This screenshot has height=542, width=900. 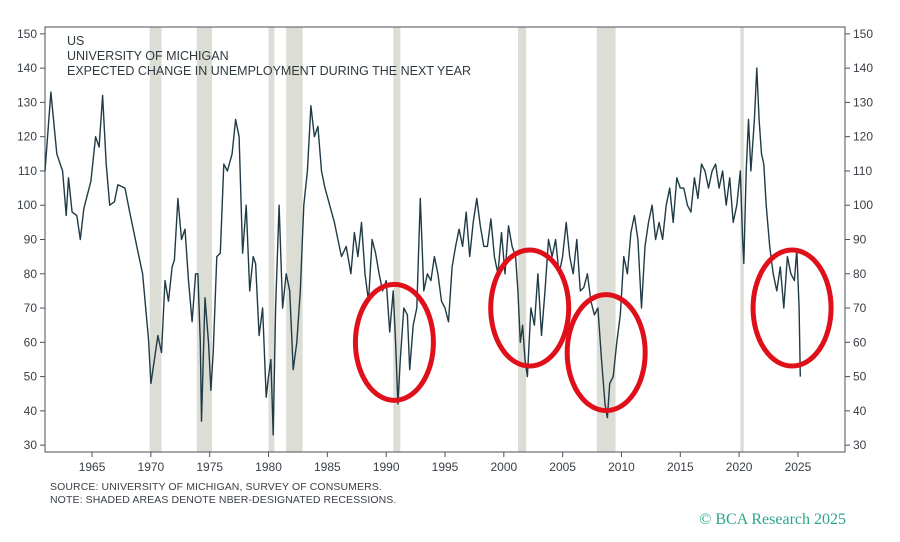 I want to click on y-tick-label-right-40: 40, so click(x=860, y=411).